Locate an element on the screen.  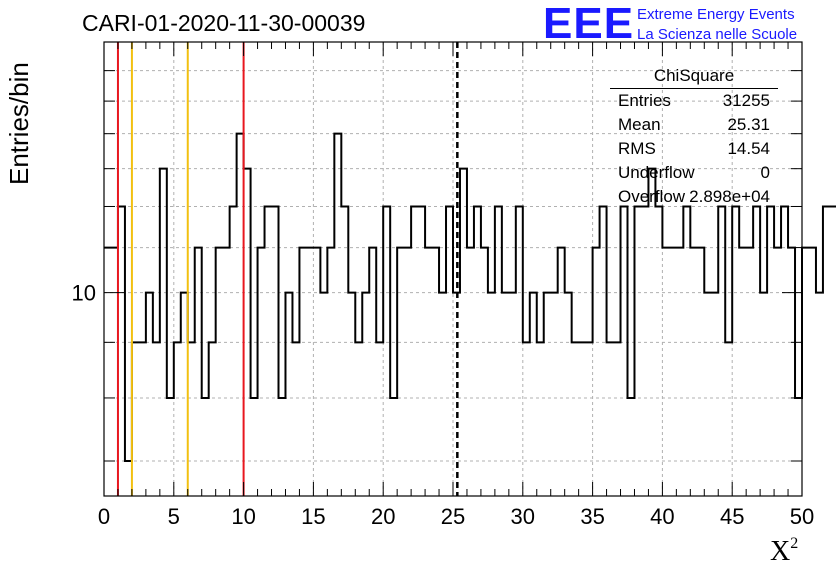
stats-value: 0 is located at coordinates (765, 172).